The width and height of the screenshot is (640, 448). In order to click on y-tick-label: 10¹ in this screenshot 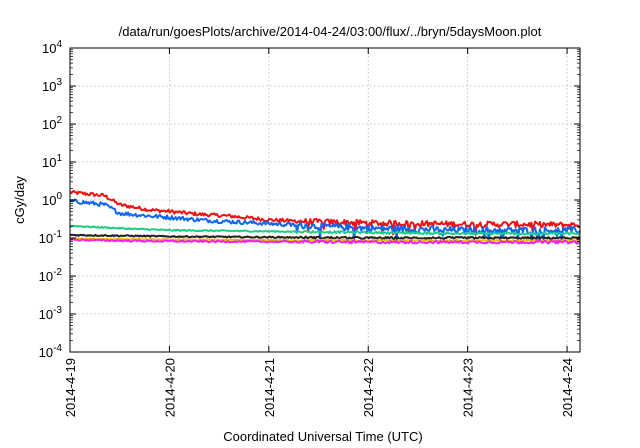, I will do `click(52, 161)`.